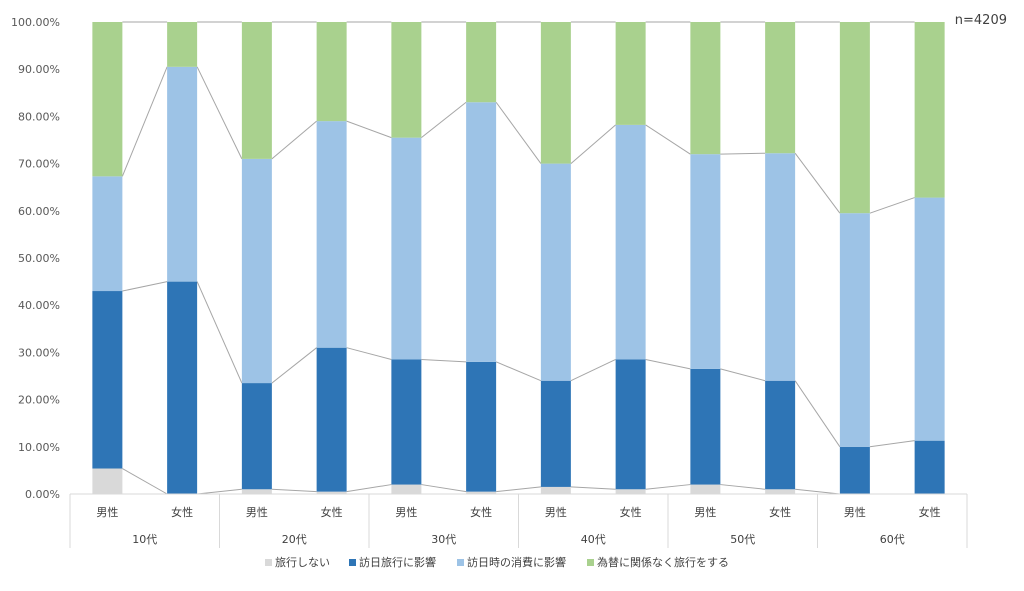  Describe the element at coordinates (981, 20) in the screenshot. I see `sample-size-note: n=4209` at that location.